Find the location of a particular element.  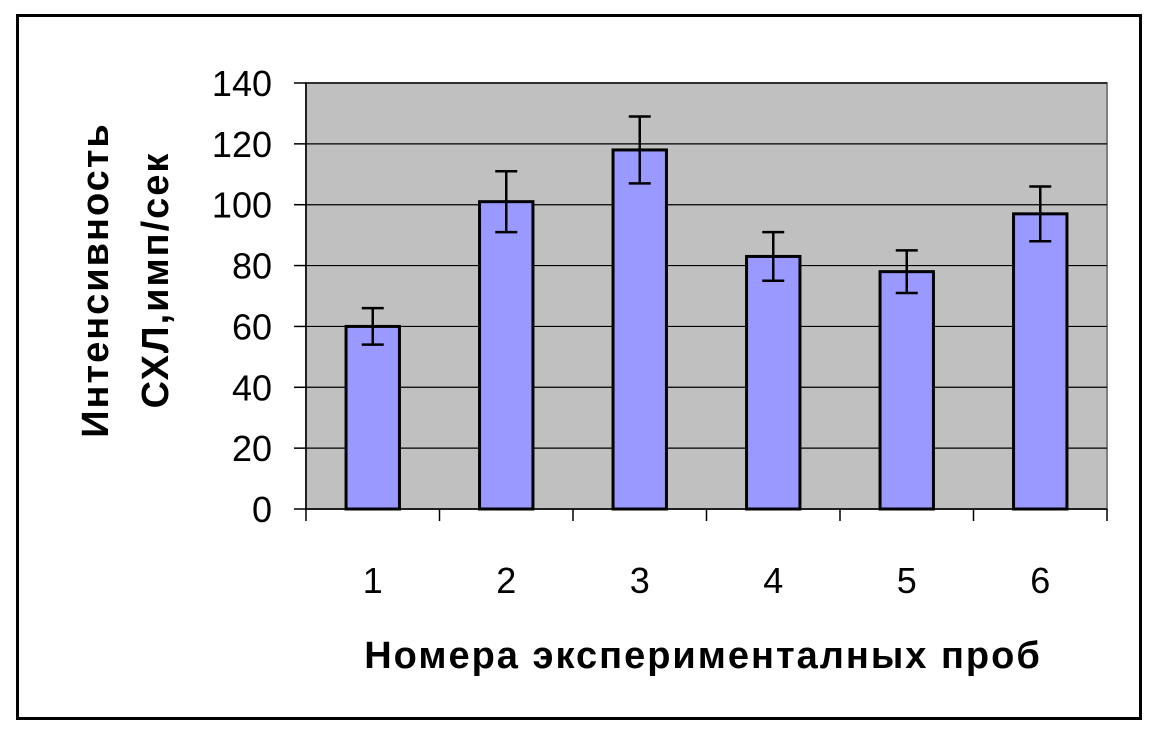

y-tick-label: 80 is located at coordinates (252, 266).